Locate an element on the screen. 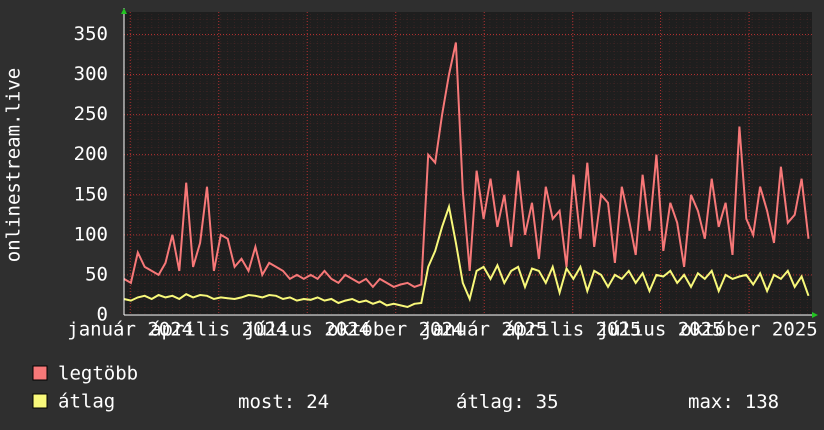 This screenshot has height=430, width=824. x-tick-label: április 2025 is located at coordinates (572, 330).